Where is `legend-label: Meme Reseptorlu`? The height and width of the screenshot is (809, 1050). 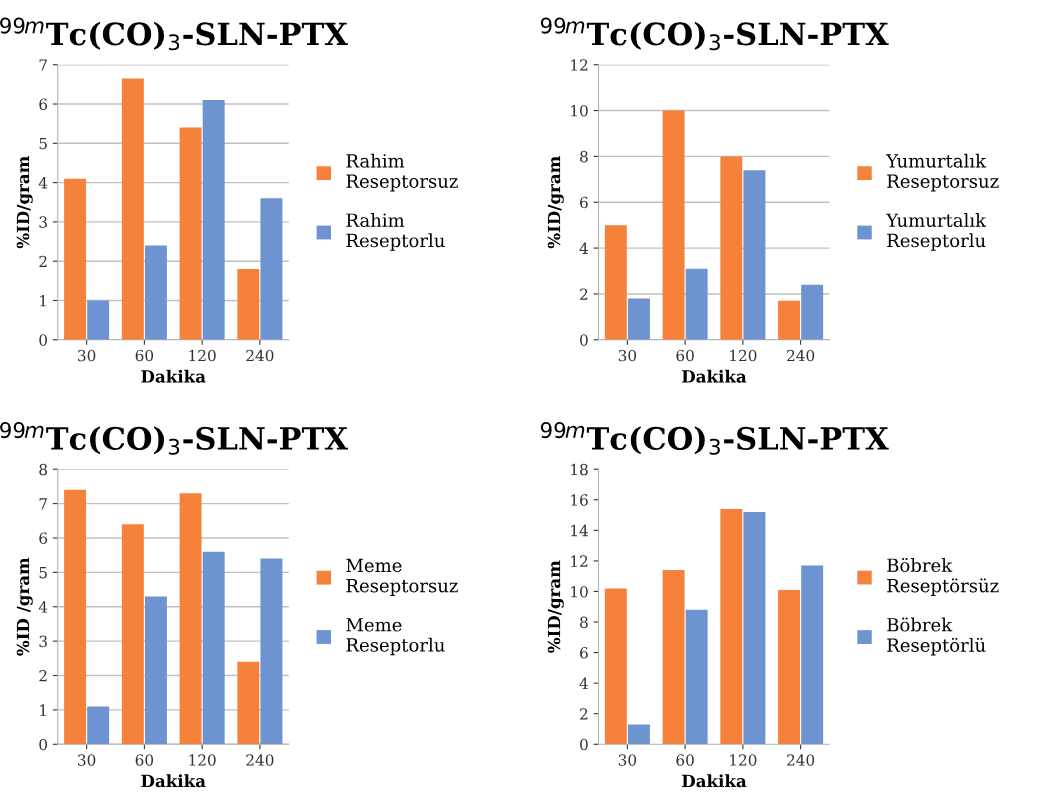
legend-label: Meme Reseptorlu is located at coordinates (395, 637).